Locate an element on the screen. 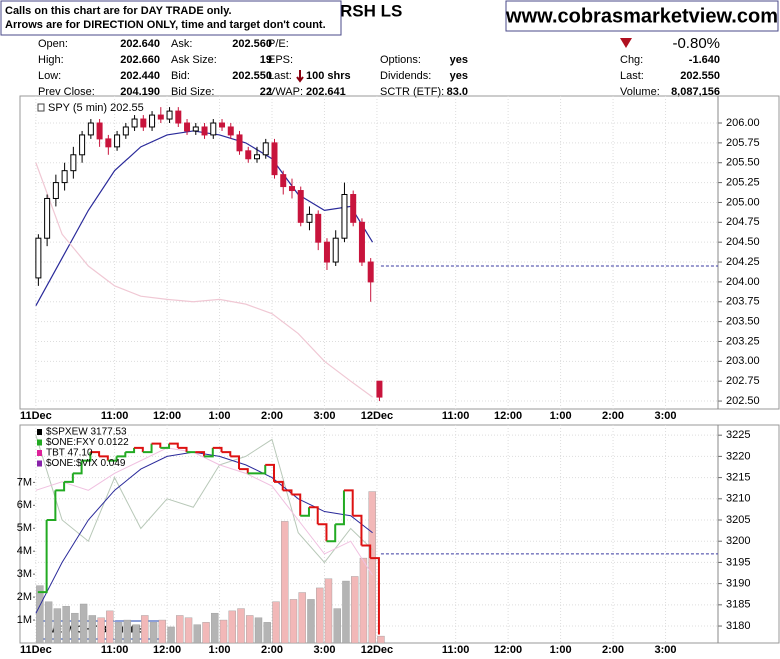 The height and width of the screenshot is (659, 780). y-tick-label: 3200 is located at coordinates (738, 541).